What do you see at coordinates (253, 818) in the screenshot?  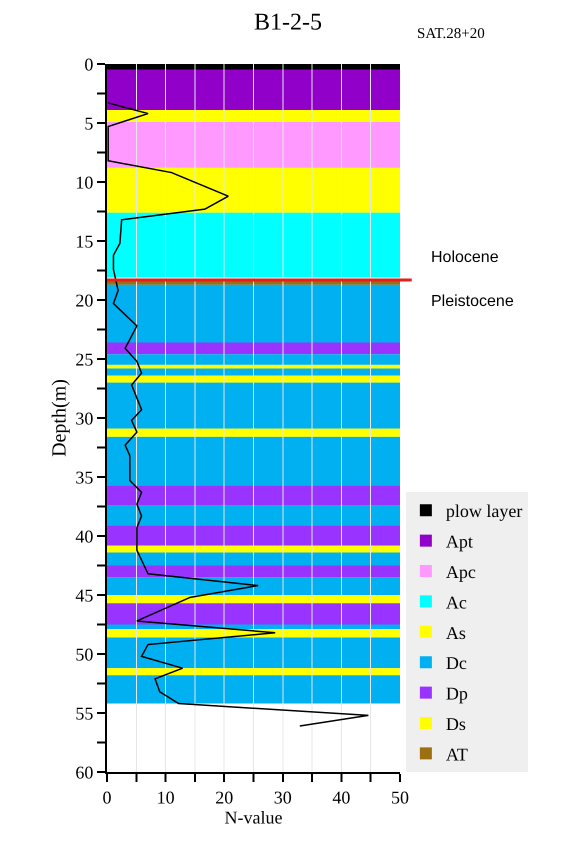 I see `x-axis-title: N-value` at bounding box center [253, 818].